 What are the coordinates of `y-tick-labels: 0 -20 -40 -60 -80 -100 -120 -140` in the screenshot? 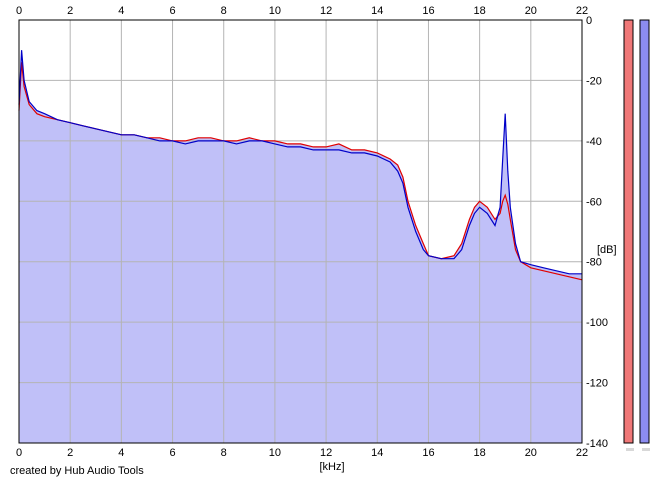 It's located at (597, 232).